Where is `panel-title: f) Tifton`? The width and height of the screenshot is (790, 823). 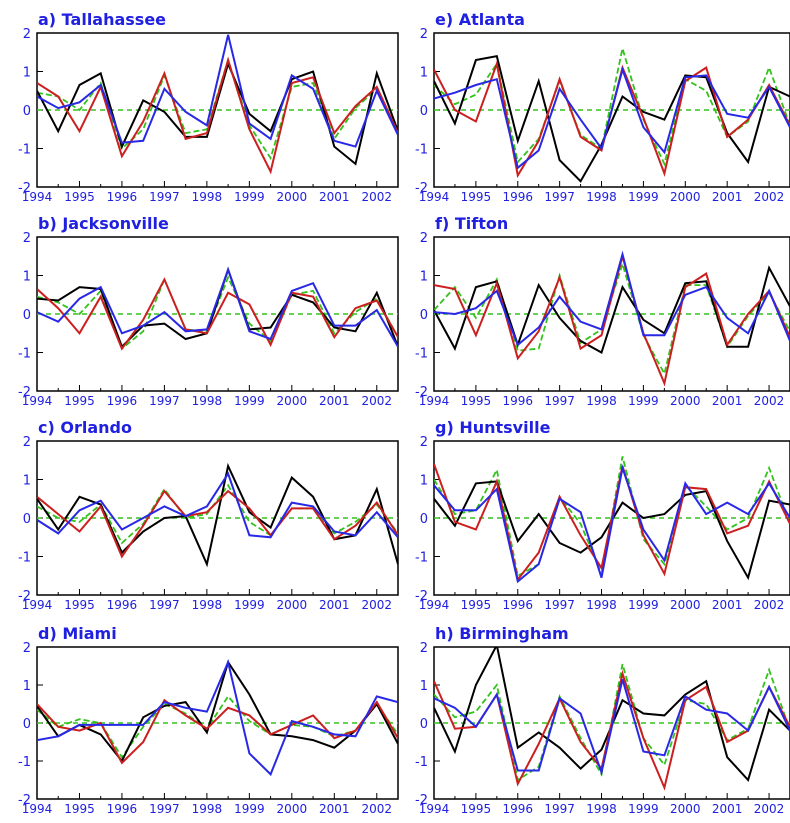 panel-title: f) Tifton is located at coordinates (471, 223).